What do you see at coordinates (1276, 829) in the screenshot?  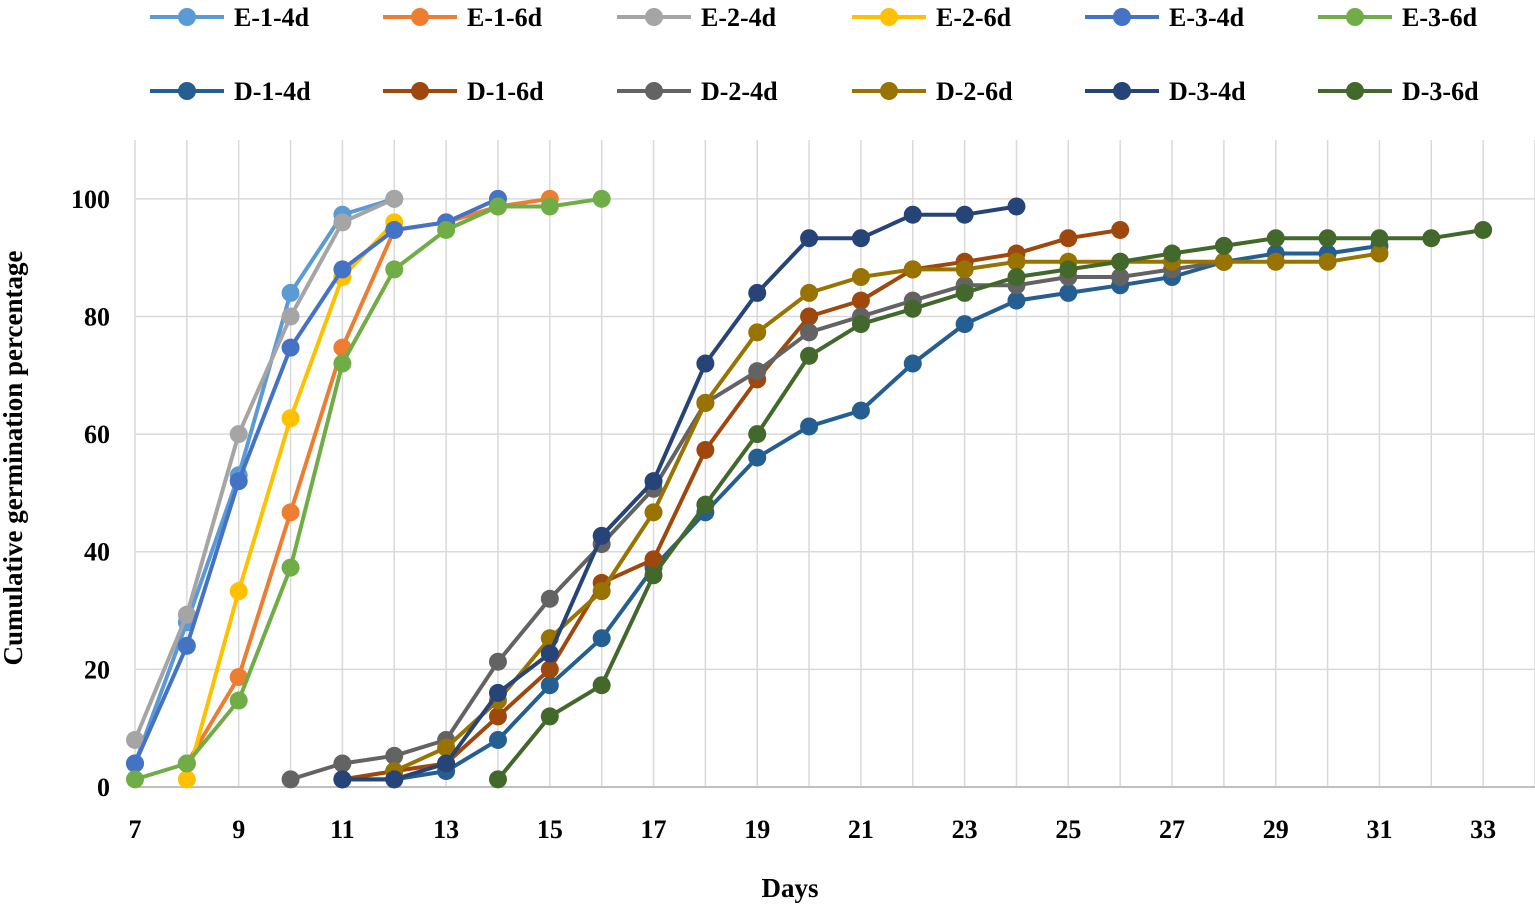 I see `x-tick-label: 29` at bounding box center [1276, 829].